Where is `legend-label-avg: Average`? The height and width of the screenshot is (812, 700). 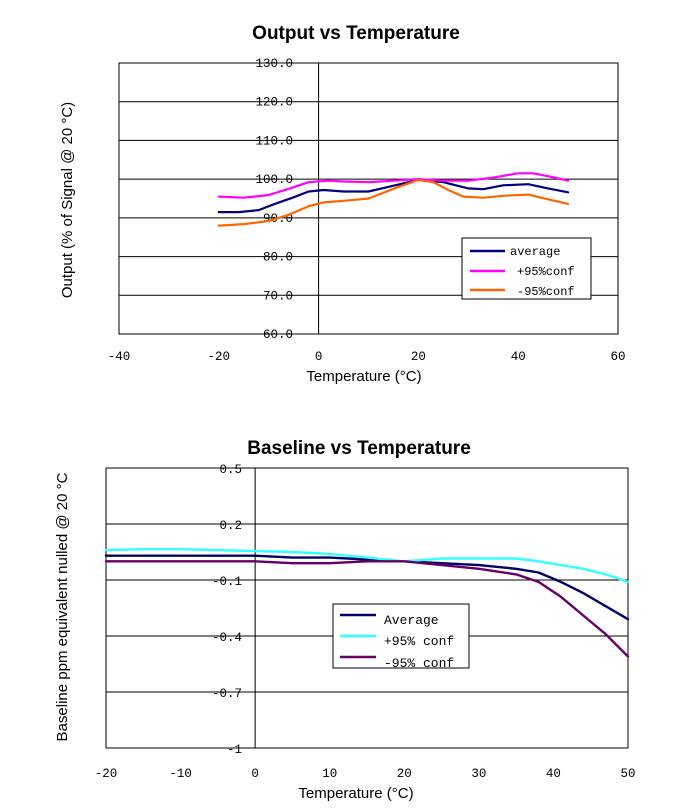
legend-label-avg: Average is located at coordinates (411, 620).